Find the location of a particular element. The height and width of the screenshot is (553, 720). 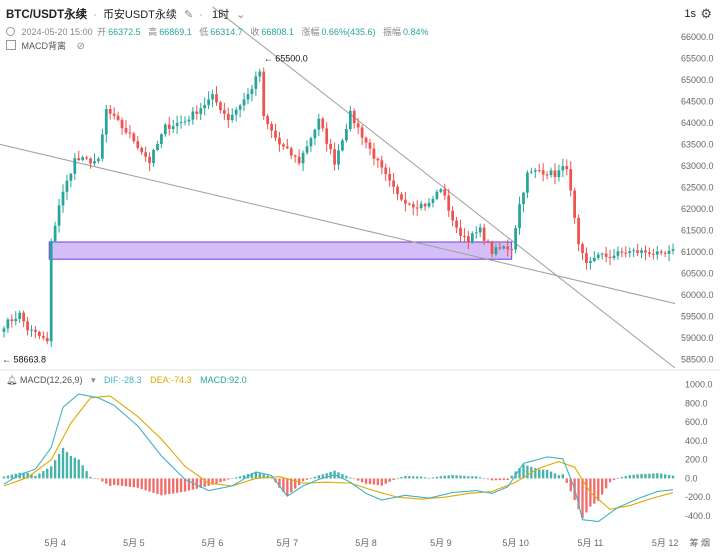

interval-button: 1s is located at coordinates (690, 14).